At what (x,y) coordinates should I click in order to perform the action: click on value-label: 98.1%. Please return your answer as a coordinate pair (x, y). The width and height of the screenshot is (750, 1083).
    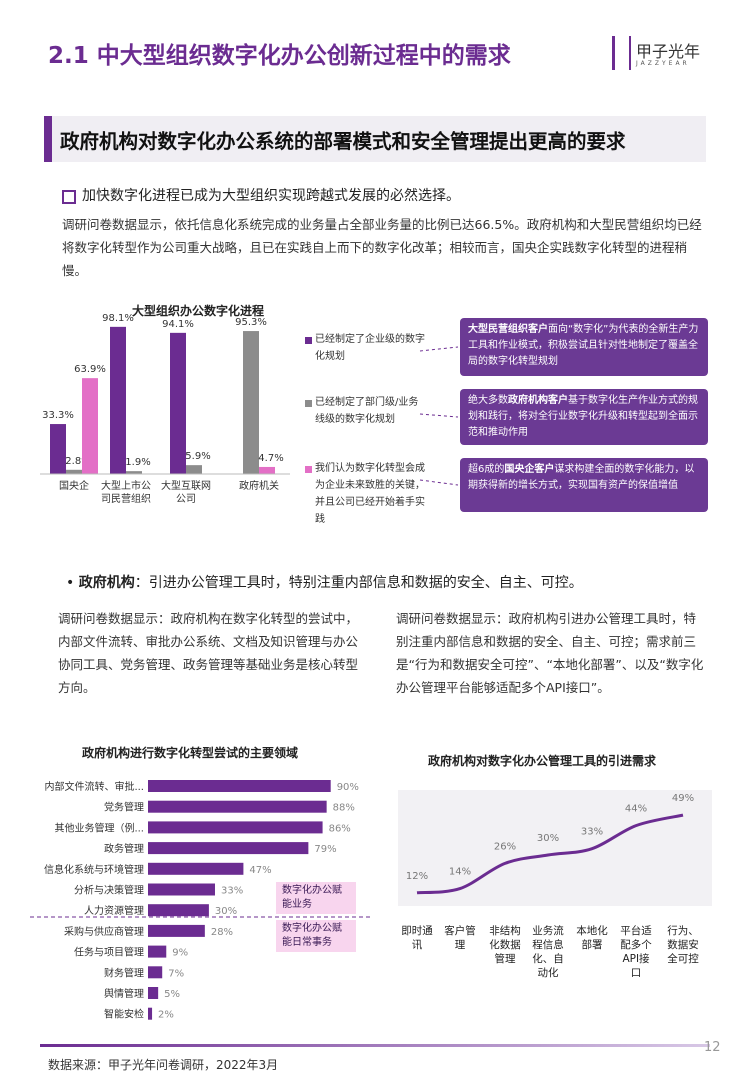
    Looking at the image, I should click on (118, 318).